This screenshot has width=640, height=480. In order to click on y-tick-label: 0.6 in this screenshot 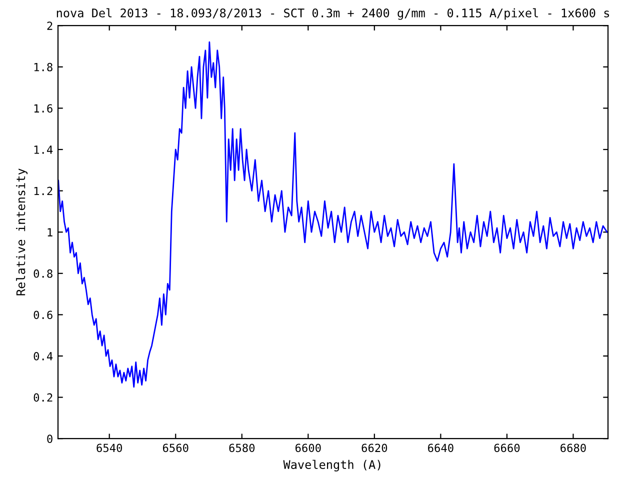, I will do `click(43, 315)`.